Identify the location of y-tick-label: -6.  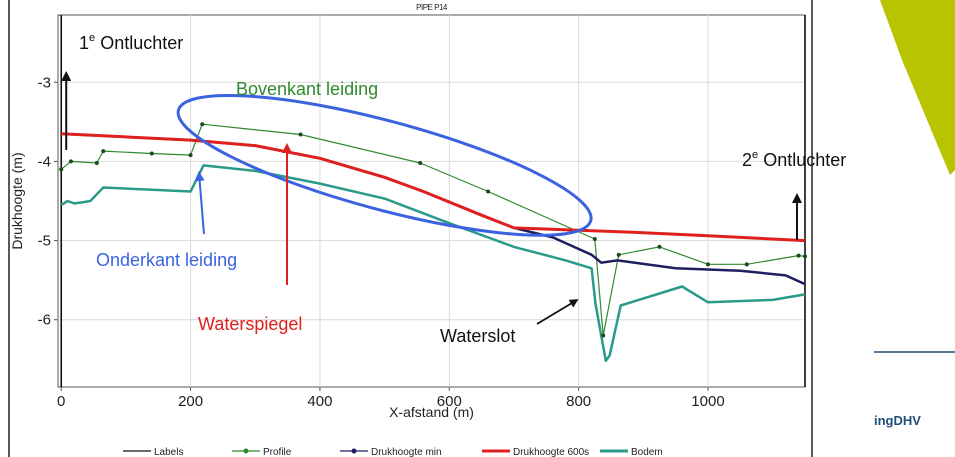
(44, 320).